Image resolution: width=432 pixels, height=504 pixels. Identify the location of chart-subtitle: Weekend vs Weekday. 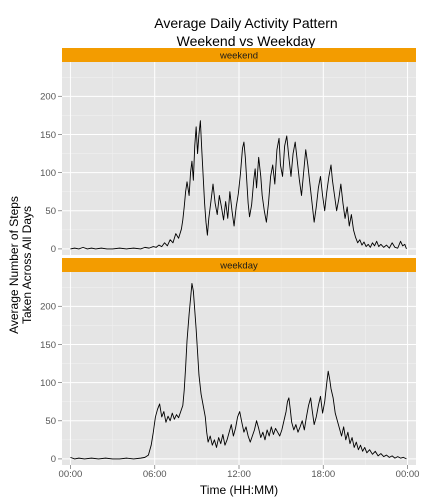
(246, 41).